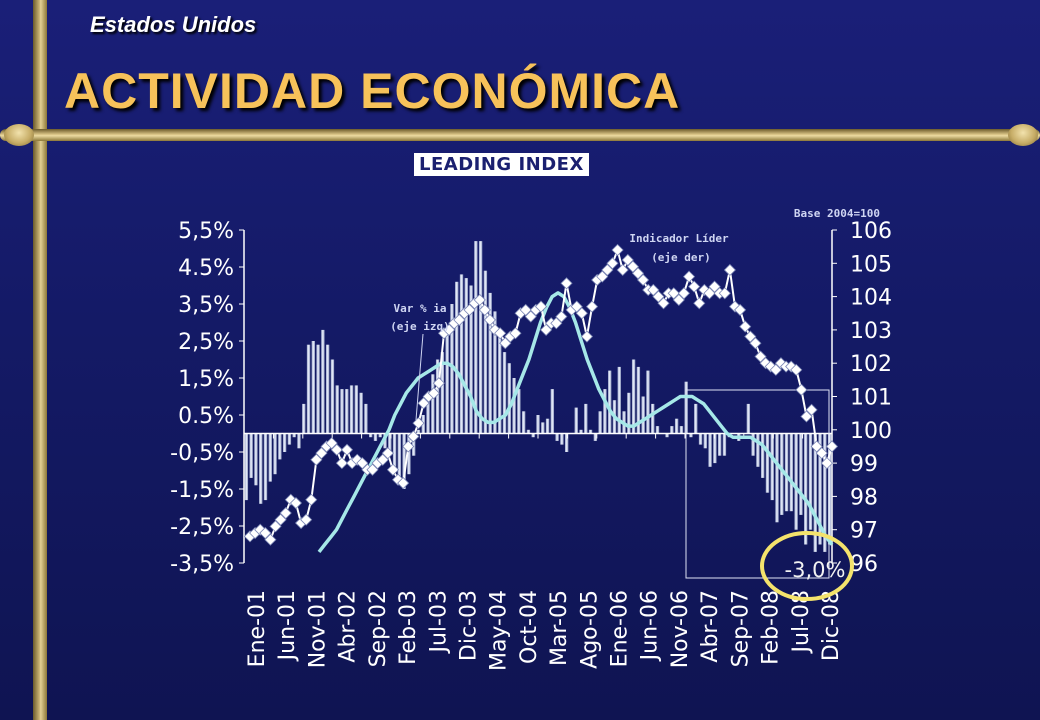  What do you see at coordinates (206, 342) in the screenshot?
I see `left-tick-label: 2,5%` at bounding box center [206, 342].